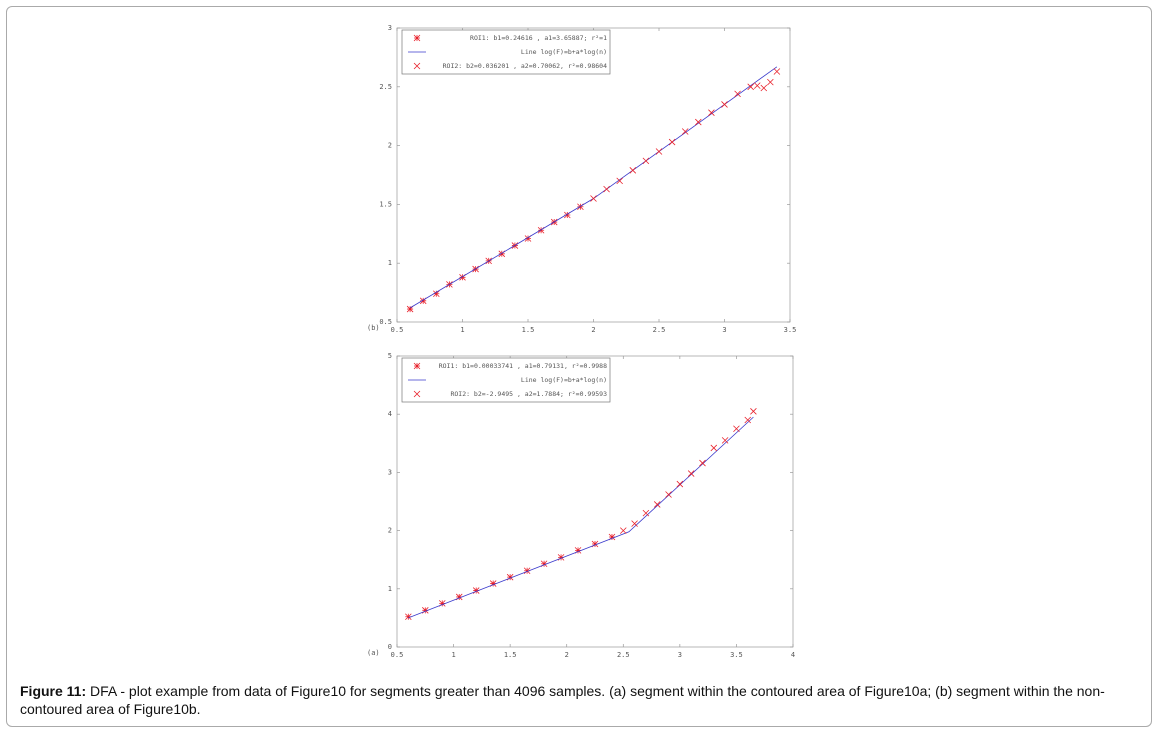 The height and width of the screenshot is (733, 1158). What do you see at coordinates (385, 322) in the screenshot?
I see `y-tick-label: 0.5` at bounding box center [385, 322].